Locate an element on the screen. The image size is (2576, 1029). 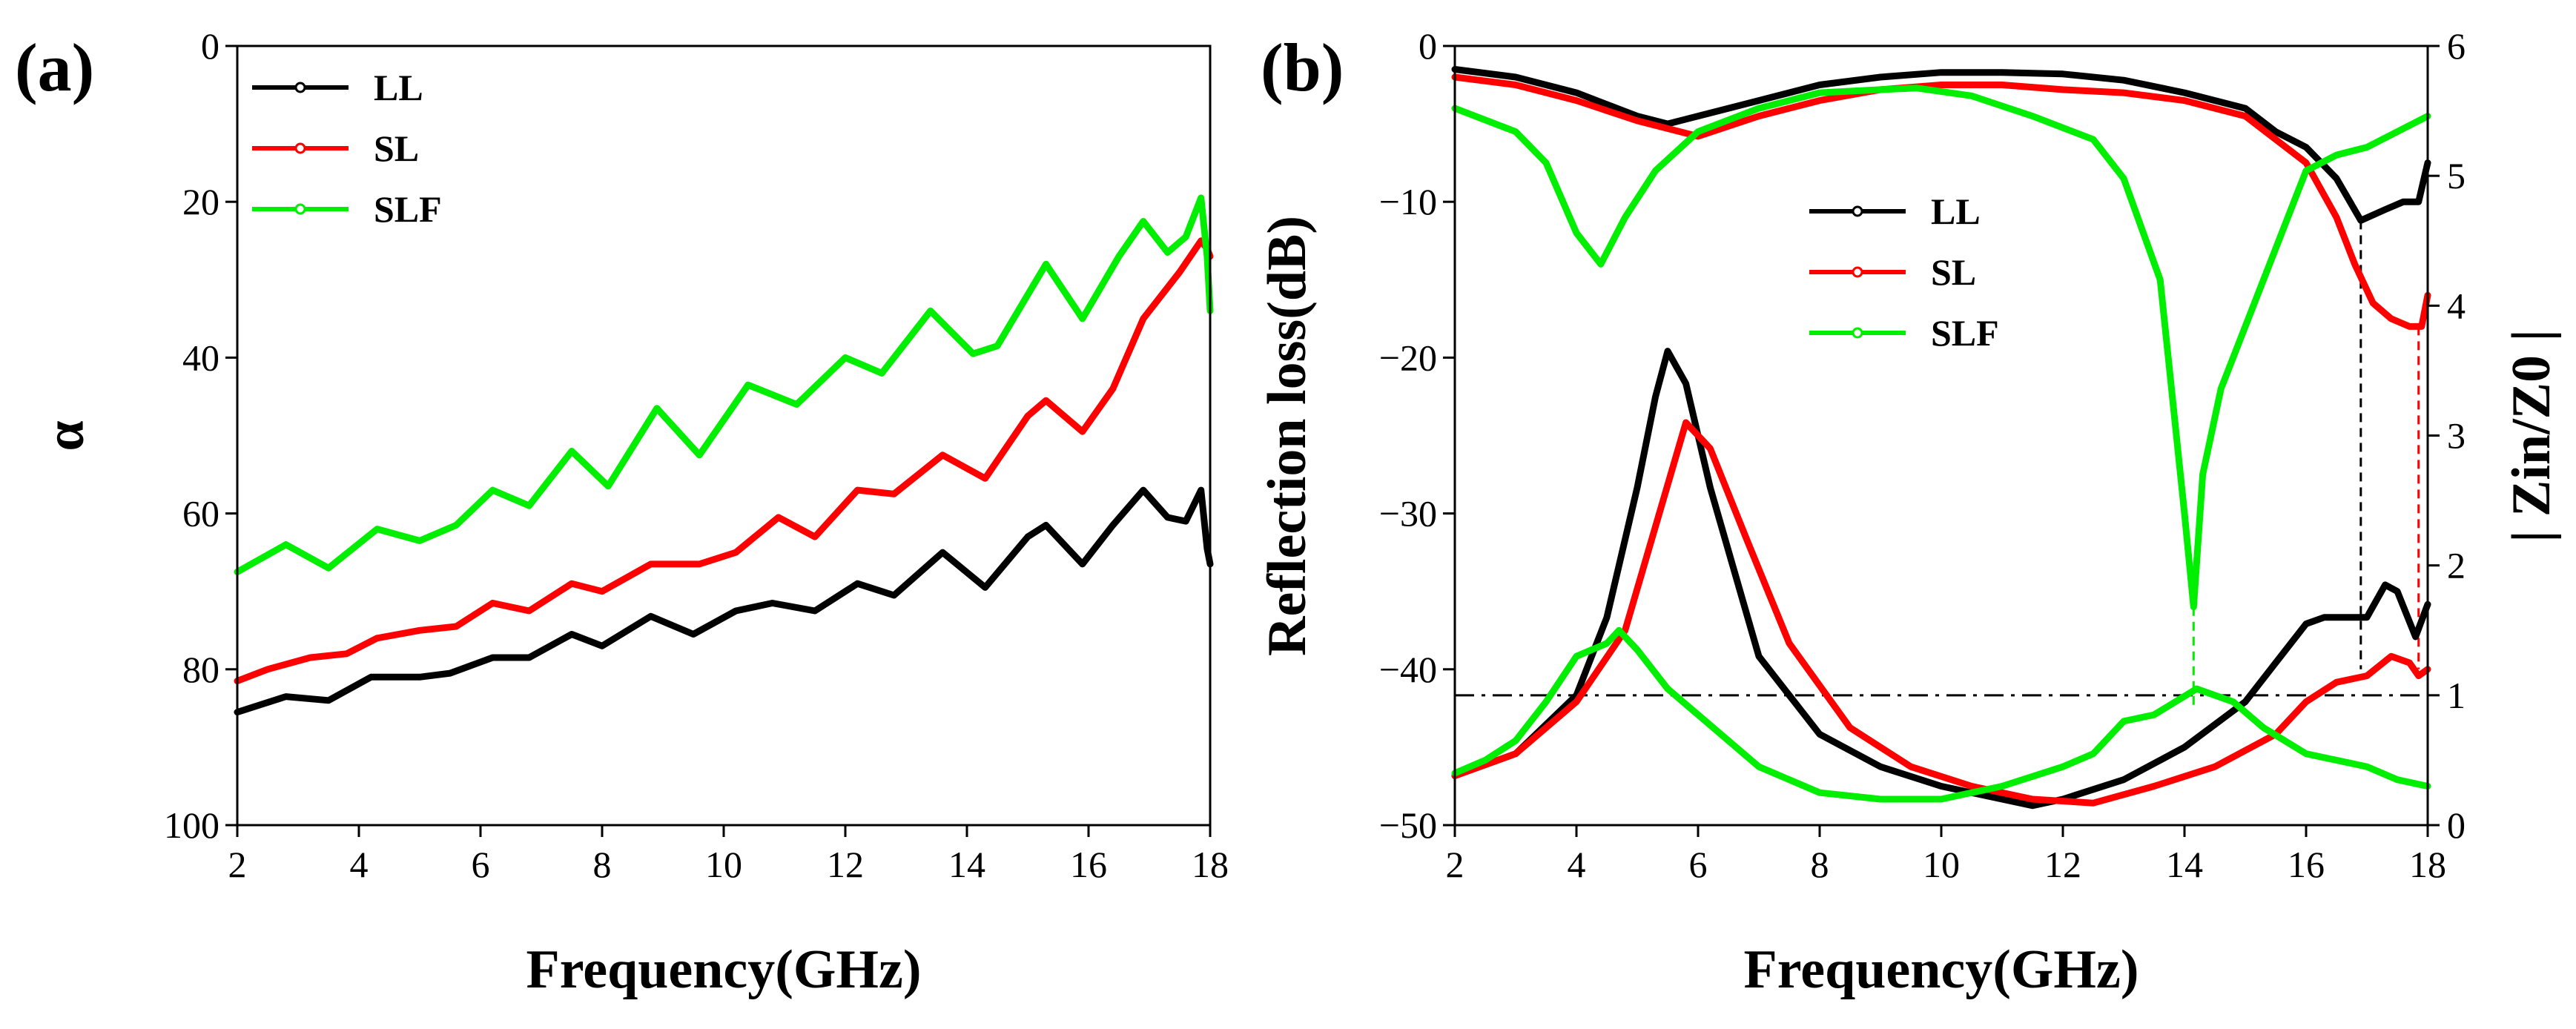
panel-b-xtick-label: 12 is located at coordinates (2062, 864).